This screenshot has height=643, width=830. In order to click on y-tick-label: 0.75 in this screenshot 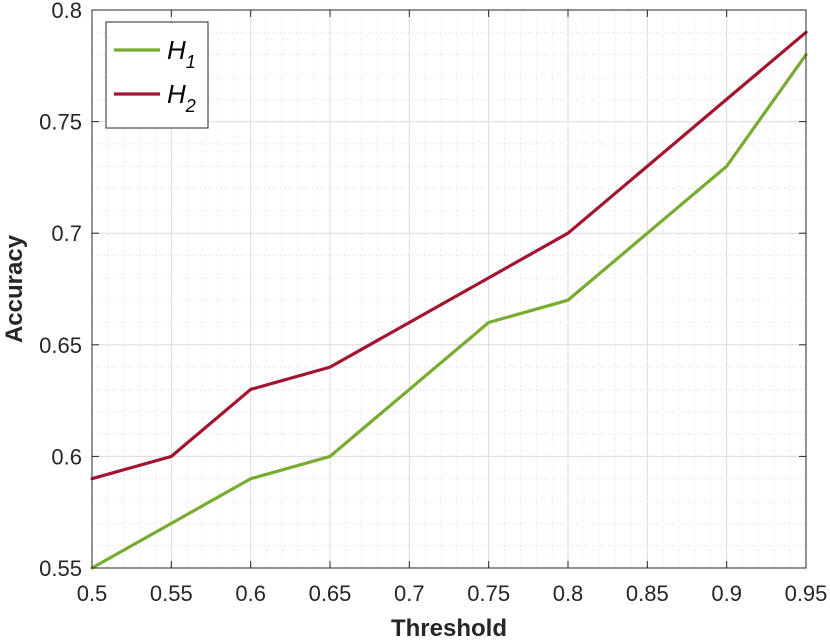, I will do `click(60, 122)`.